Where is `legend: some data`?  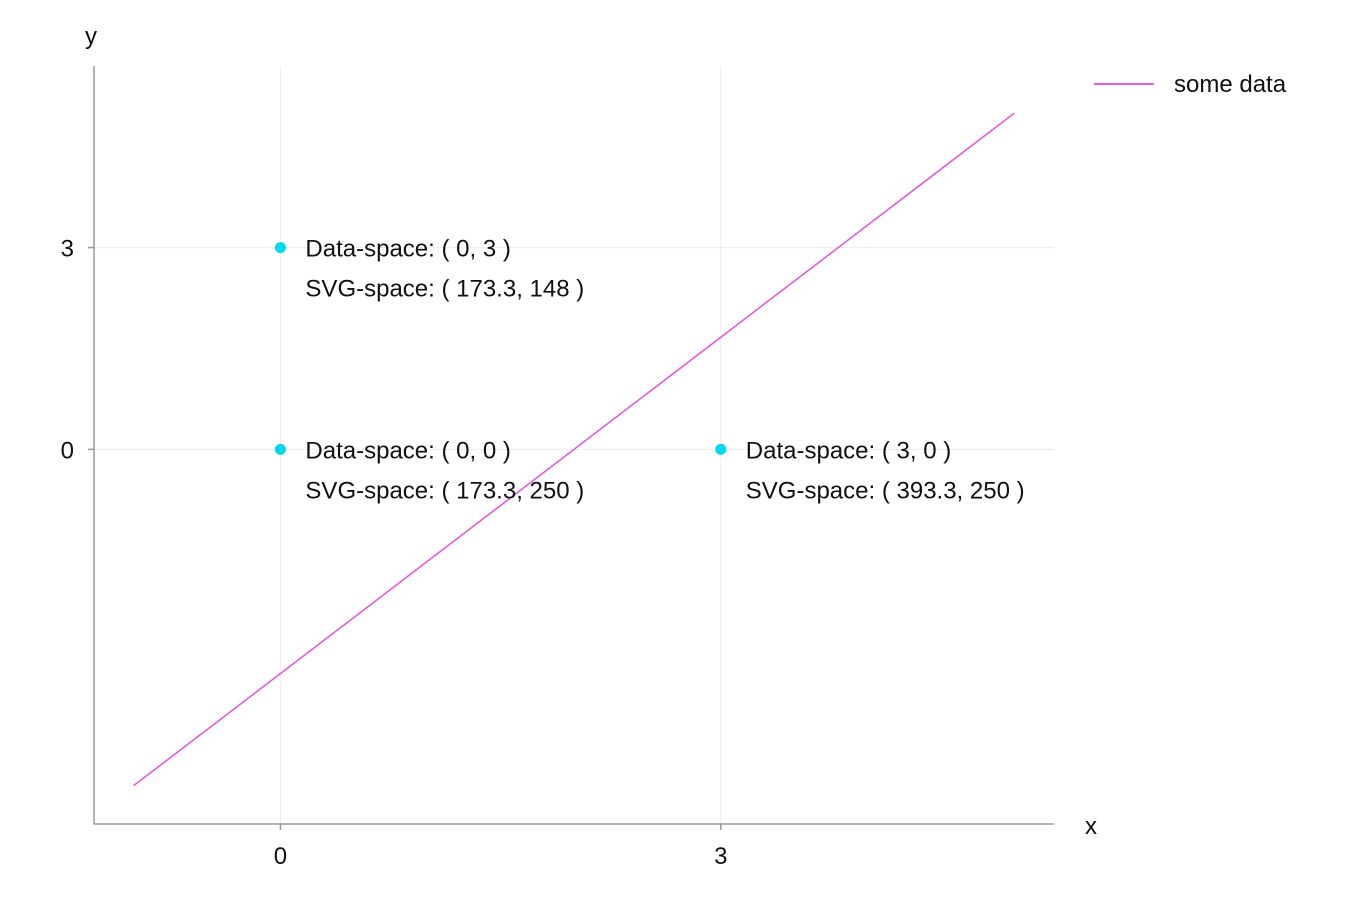
legend: some data is located at coordinates (1190, 84).